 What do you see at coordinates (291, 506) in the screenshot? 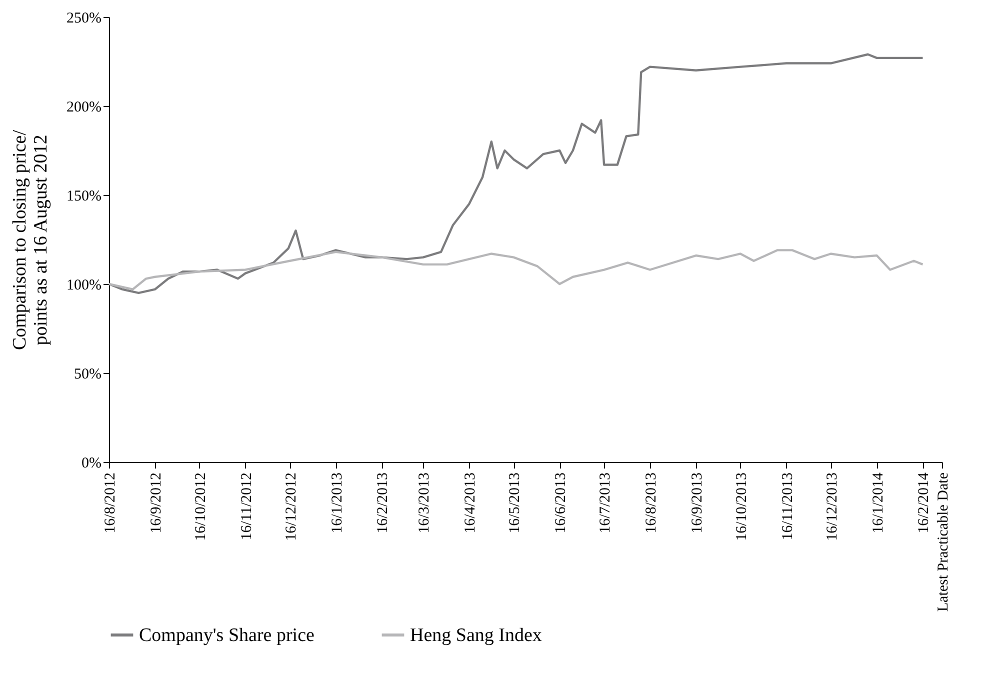
I see `x-tick-label: 16/12/2012` at bounding box center [291, 506].